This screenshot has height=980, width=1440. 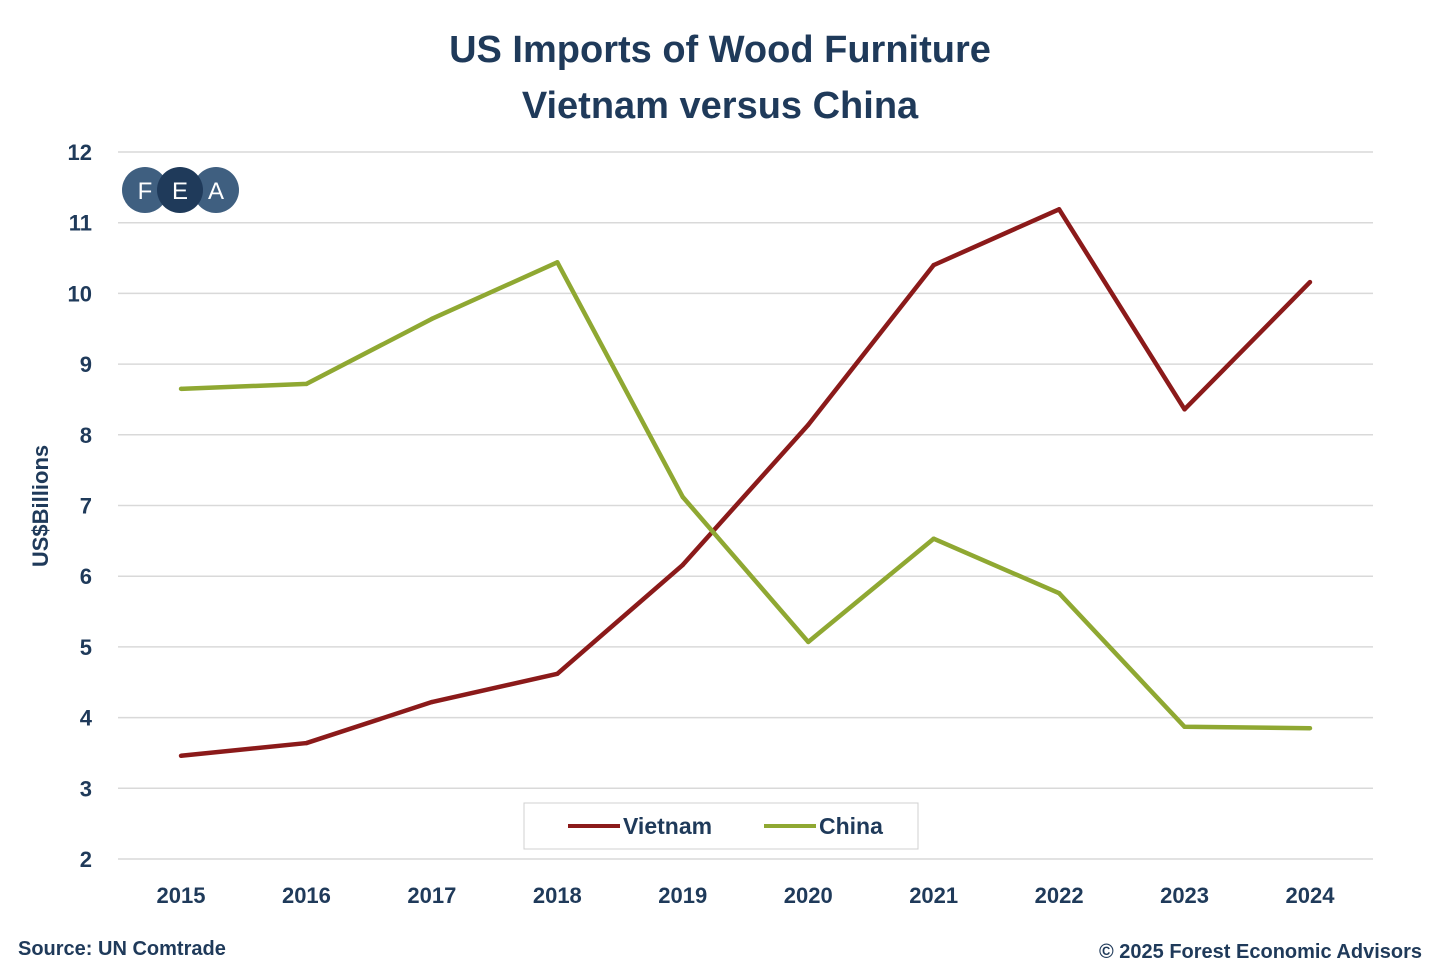 What do you see at coordinates (86, 364) in the screenshot?
I see `y-tick-label: 9` at bounding box center [86, 364].